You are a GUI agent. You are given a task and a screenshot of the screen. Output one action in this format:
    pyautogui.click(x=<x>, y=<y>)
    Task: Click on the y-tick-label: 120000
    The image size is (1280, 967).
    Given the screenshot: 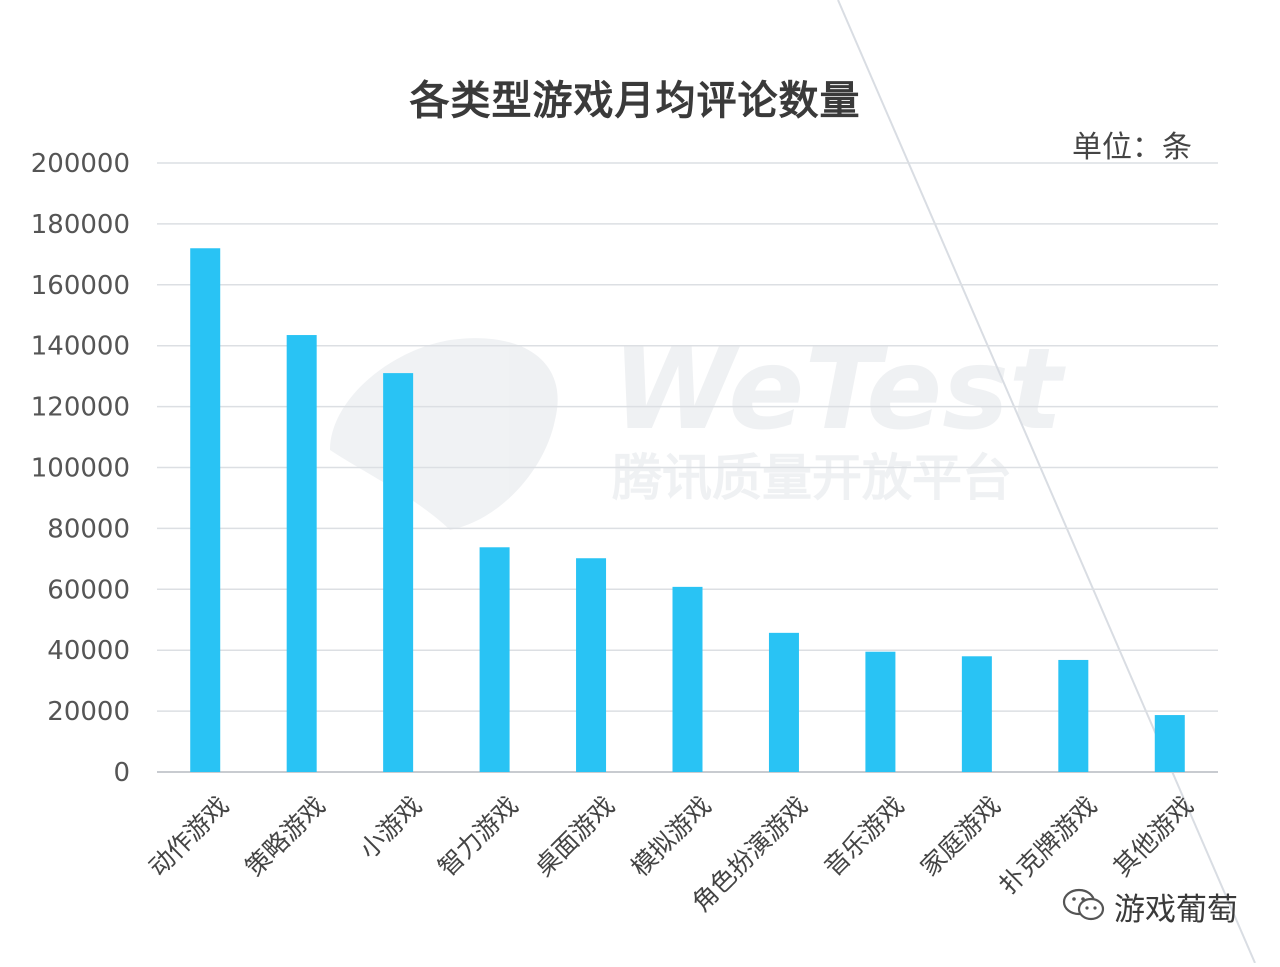 What is the action you would take?
    pyautogui.click(x=80, y=408)
    